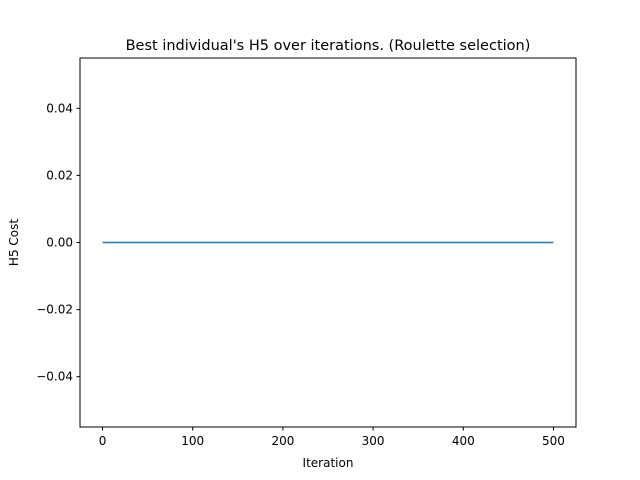  What do you see at coordinates (282, 441) in the screenshot?
I see `x-tick-label: 200` at bounding box center [282, 441].